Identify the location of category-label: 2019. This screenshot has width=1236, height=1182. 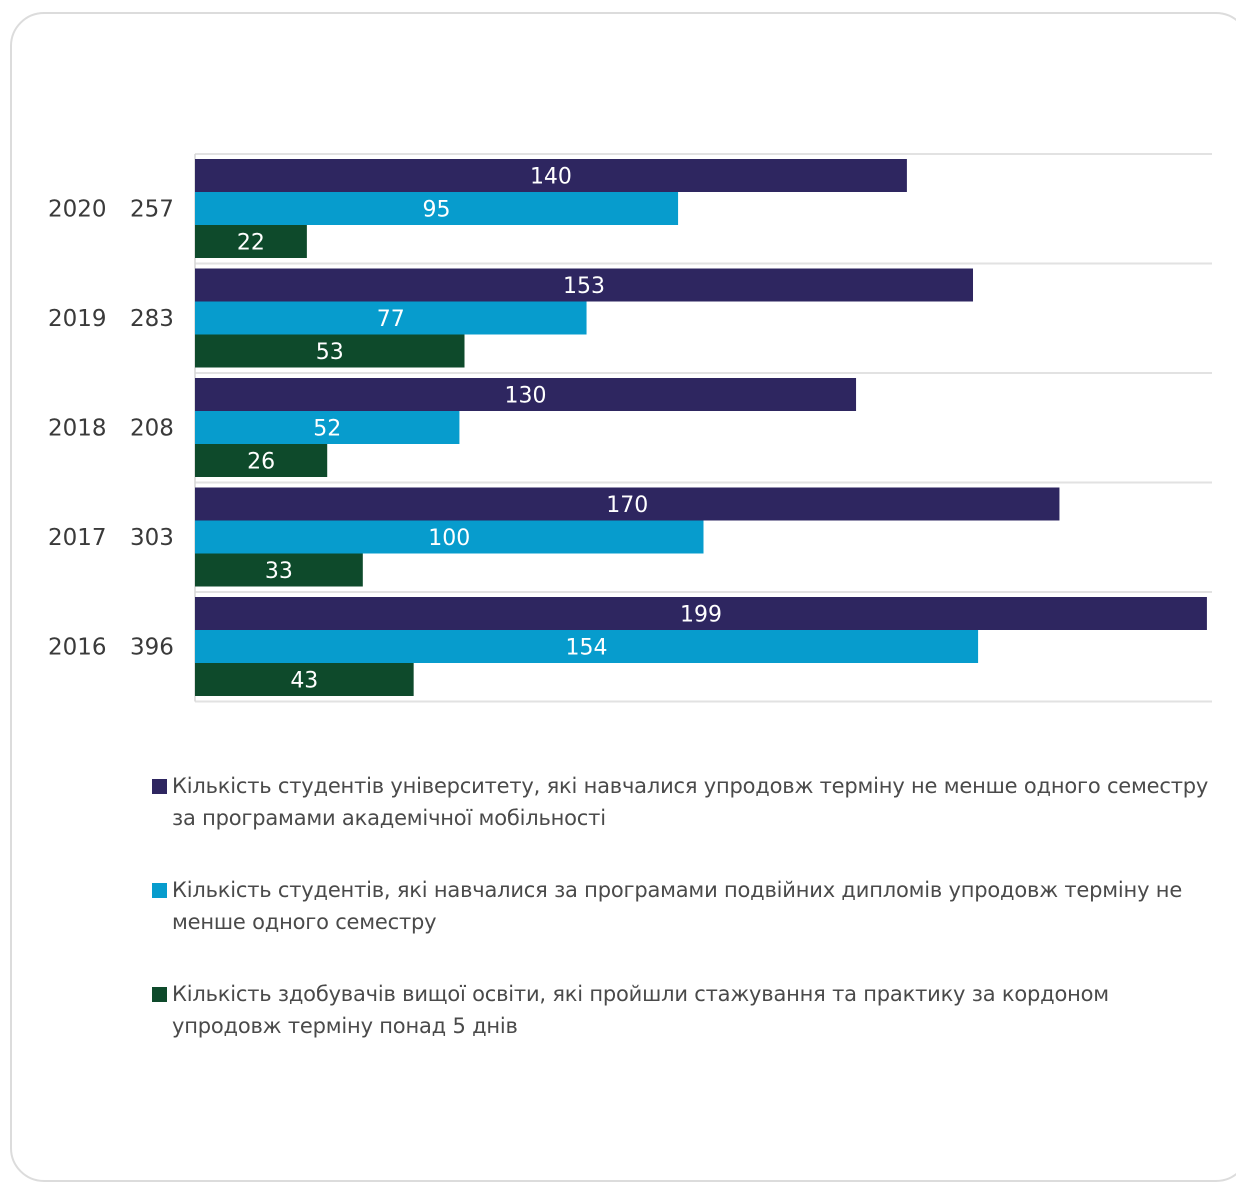
(77, 319).